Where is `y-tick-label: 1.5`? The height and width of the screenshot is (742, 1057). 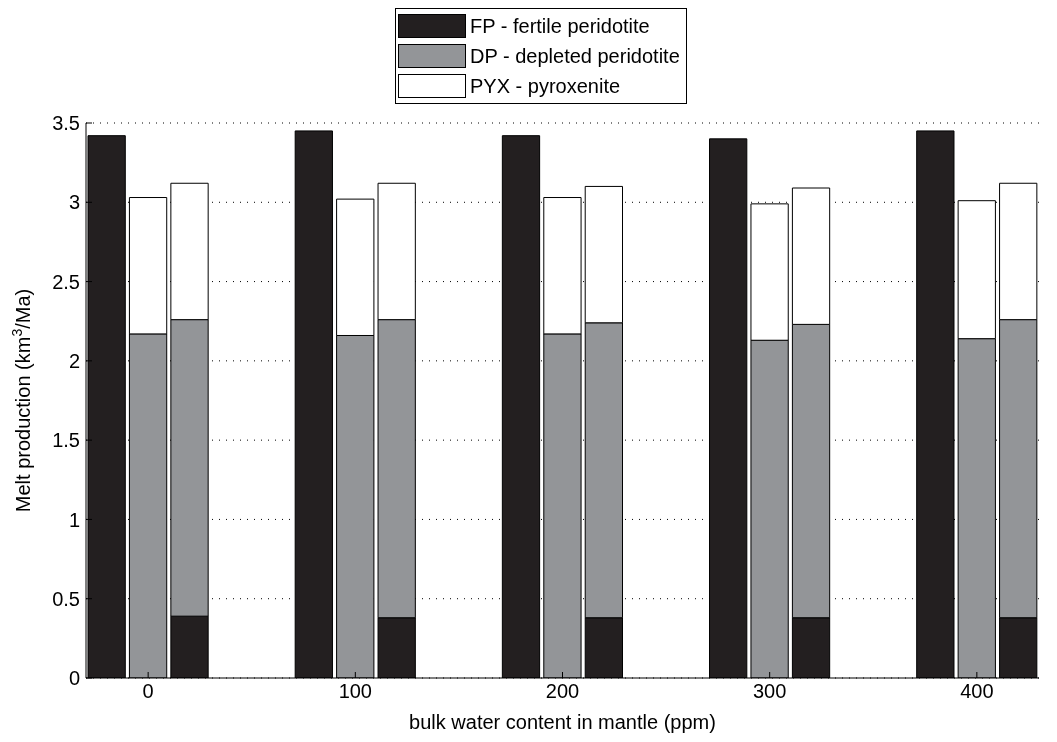 y-tick-label: 1.5 is located at coordinates (66, 440).